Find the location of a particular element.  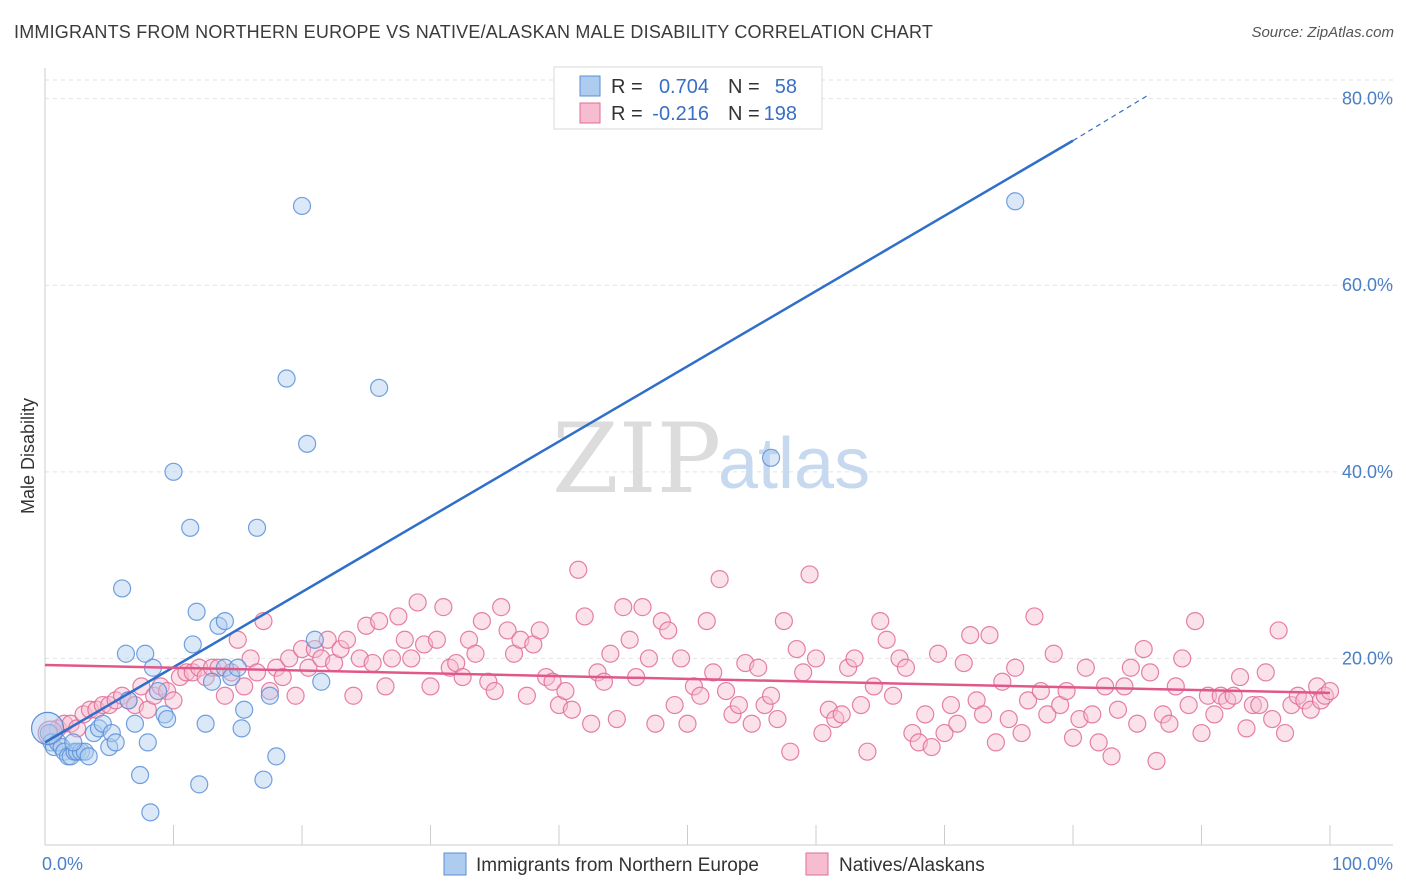

legend-n-value-pink: 198 is located at coordinates (780, 114).